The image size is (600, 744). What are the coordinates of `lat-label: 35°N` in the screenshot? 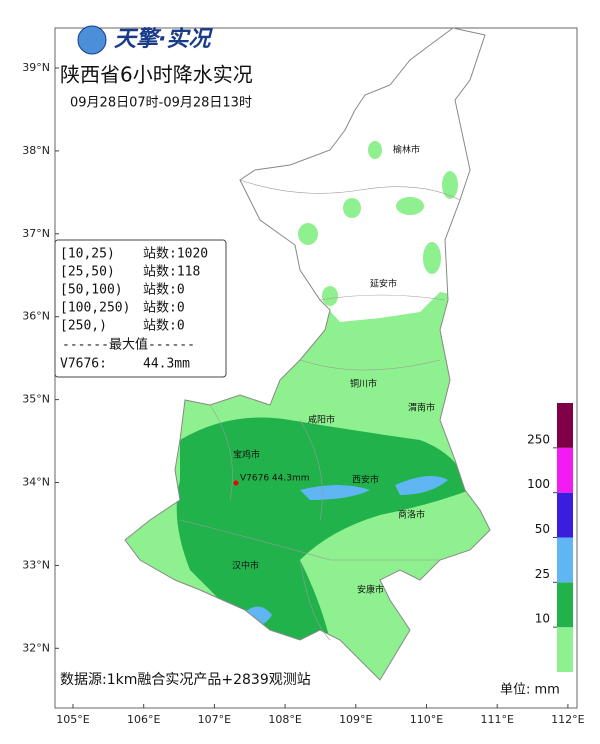 It's located at (36, 399).